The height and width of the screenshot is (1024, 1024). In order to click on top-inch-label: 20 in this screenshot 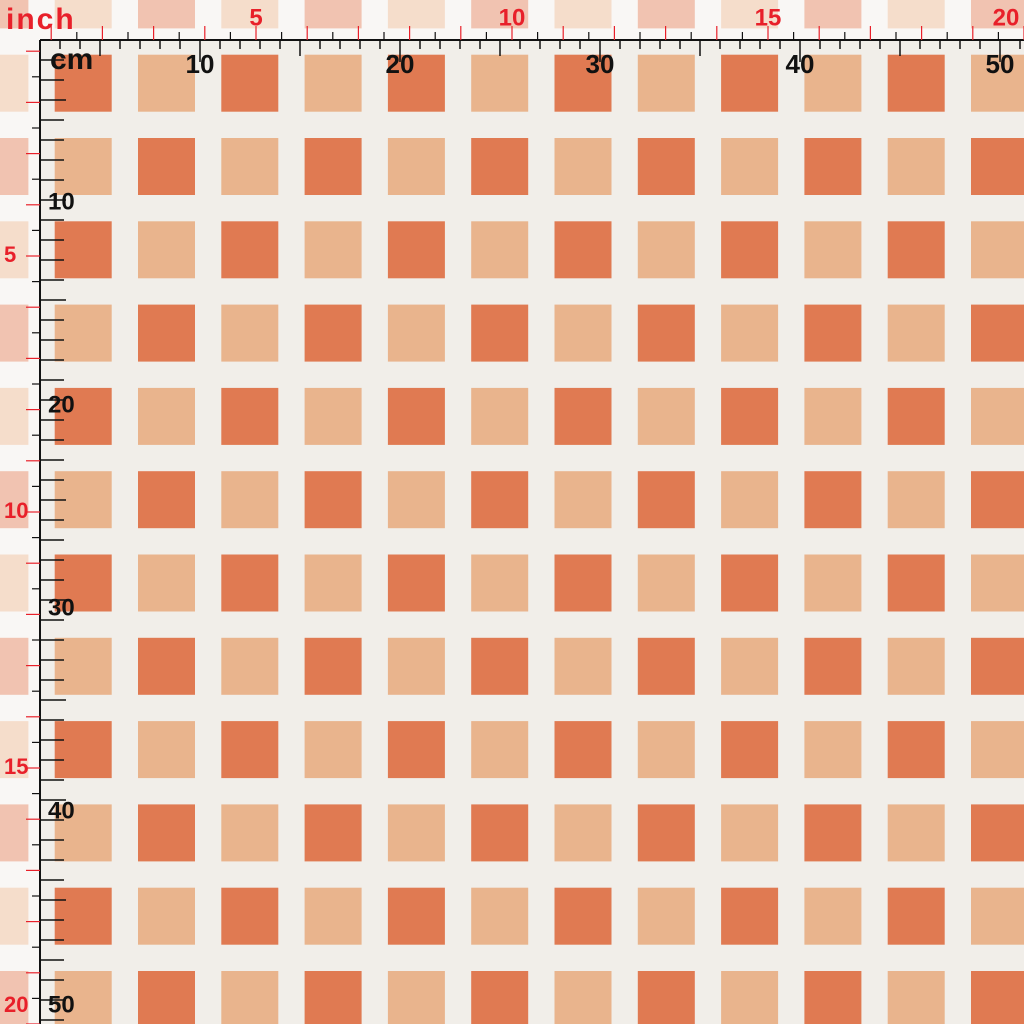, I will do `click(1006, 17)`.